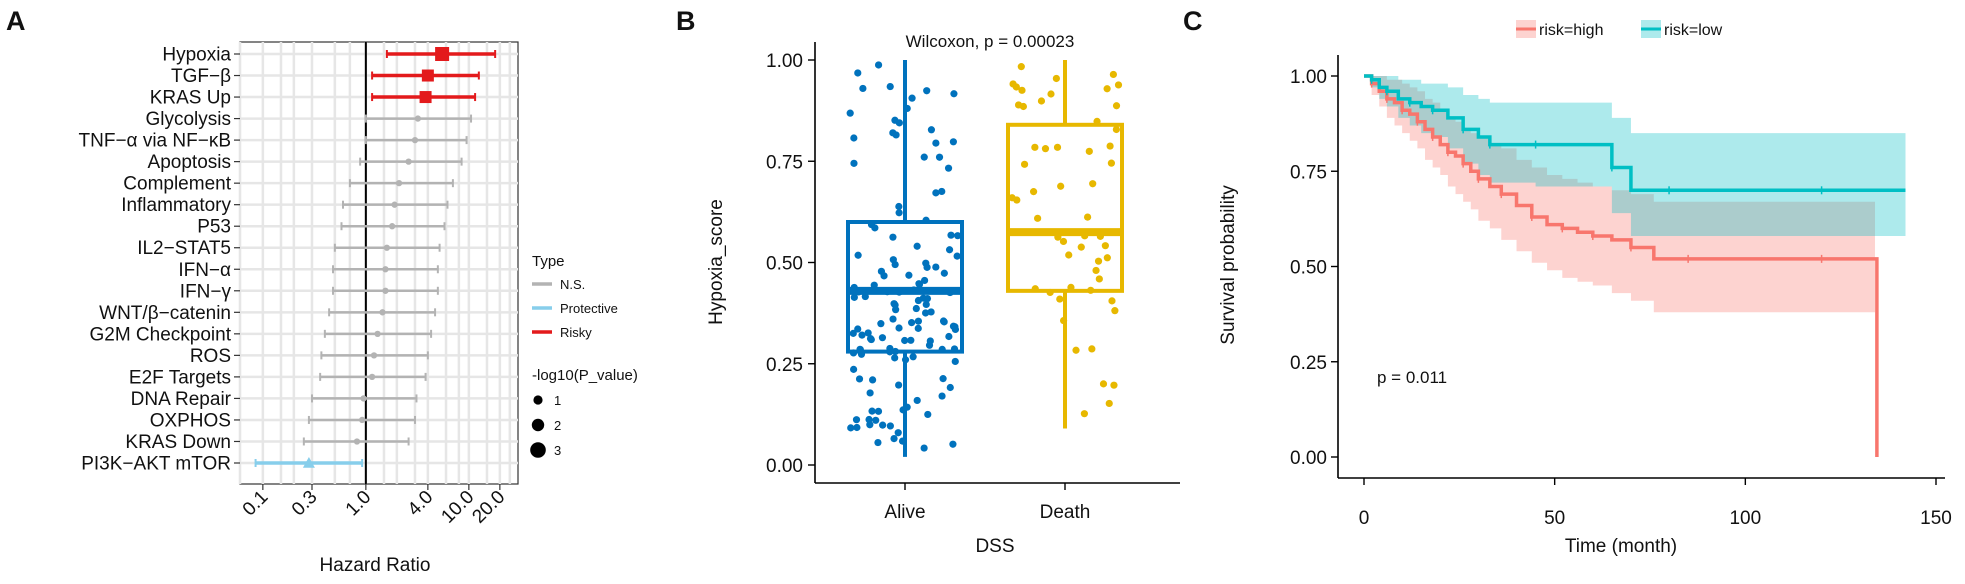  I want to click on survival-x-tick-label: 100, so click(1745, 518).